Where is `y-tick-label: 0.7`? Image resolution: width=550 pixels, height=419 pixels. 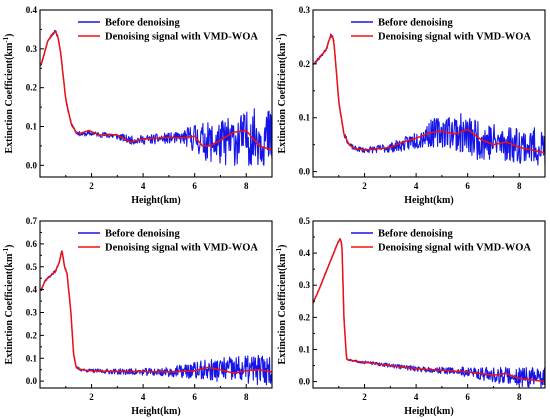
y-tick-label: 0.7 is located at coordinates (32, 221).